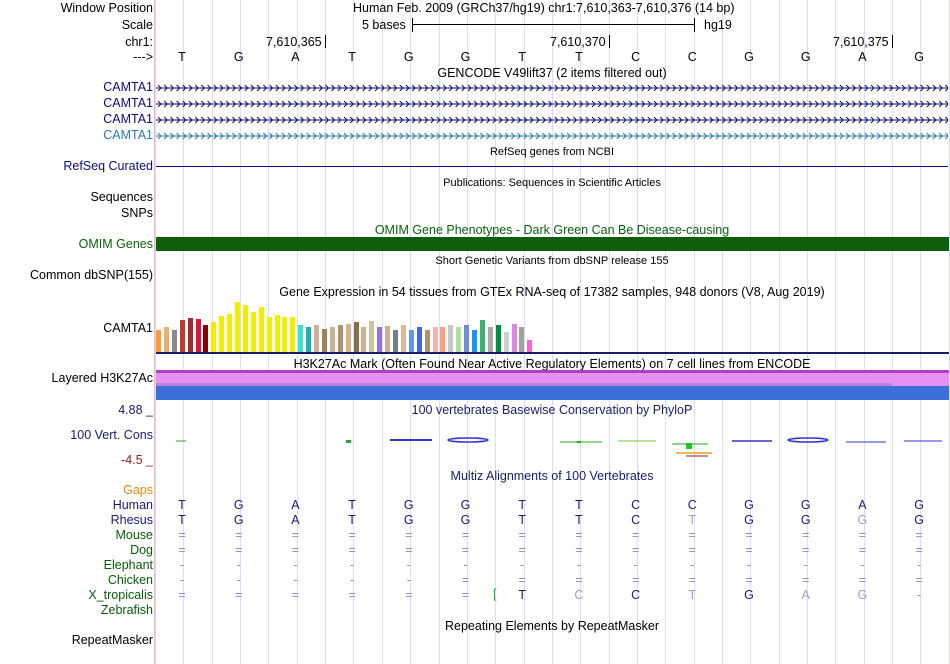 Image resolution: width=950 pixels, height=664 pixels. I want to click on dbsnp-label: Common dbSNP(155), so click(91, 275).